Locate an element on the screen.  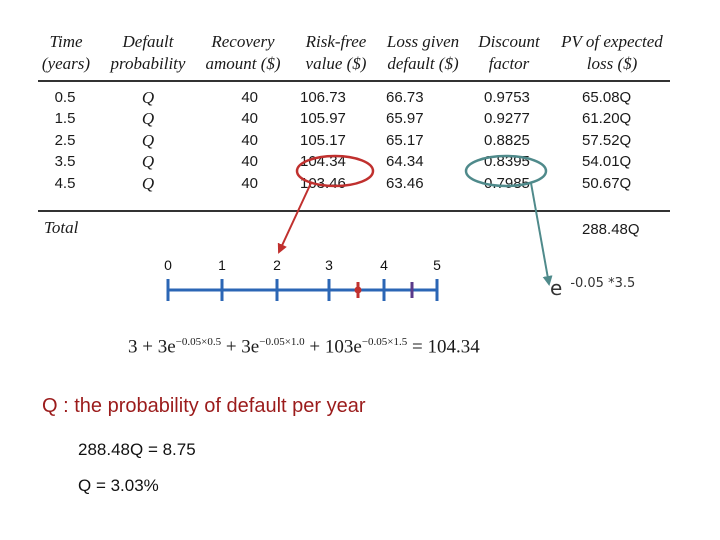
exp-exponent: -0.05 *3.5 is located at coordinates (603, 283).